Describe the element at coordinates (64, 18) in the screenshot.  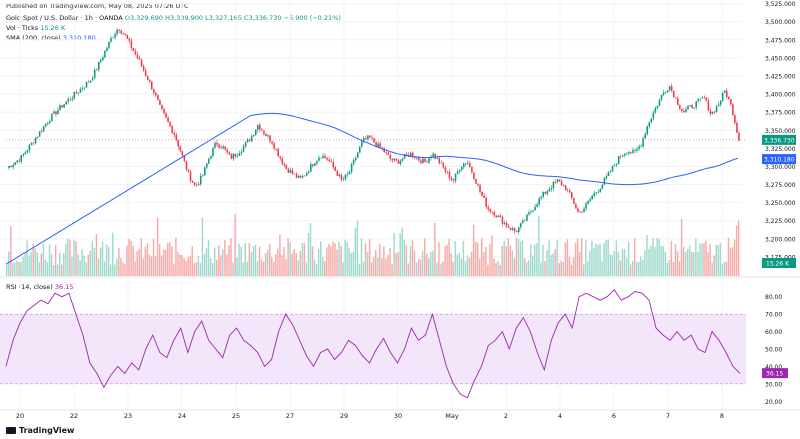
I see `symbol-name: Gold Spot / U.S. Dollar · 1h · OANDA` at that location.